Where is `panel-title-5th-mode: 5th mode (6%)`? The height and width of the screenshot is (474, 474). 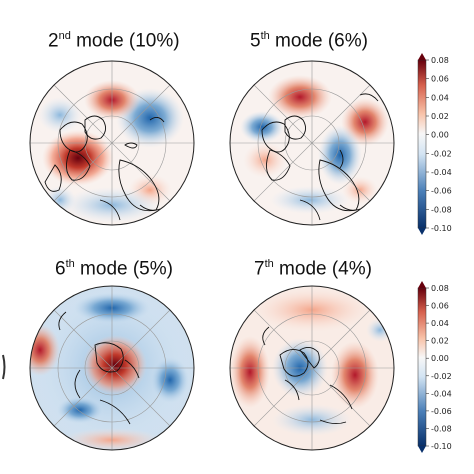
panel-title-5th-mode: 5th mode (6%) is located at coordinates (309, 41).